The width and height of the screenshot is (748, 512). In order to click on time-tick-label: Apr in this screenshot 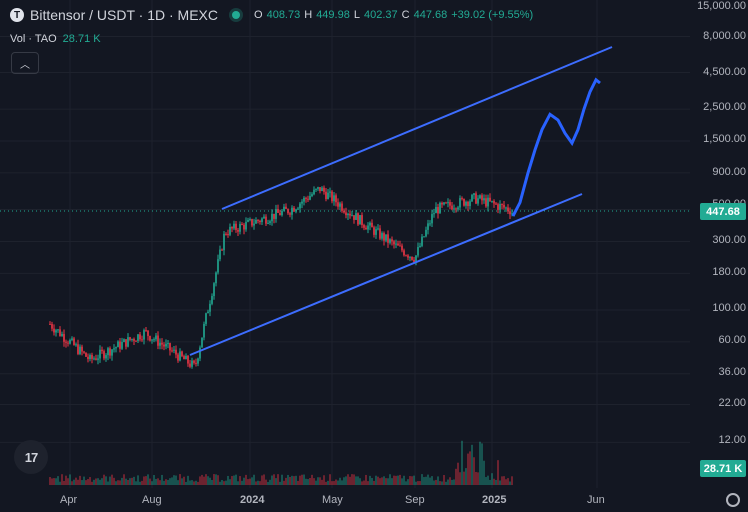, I will do `click(69, 500)`.